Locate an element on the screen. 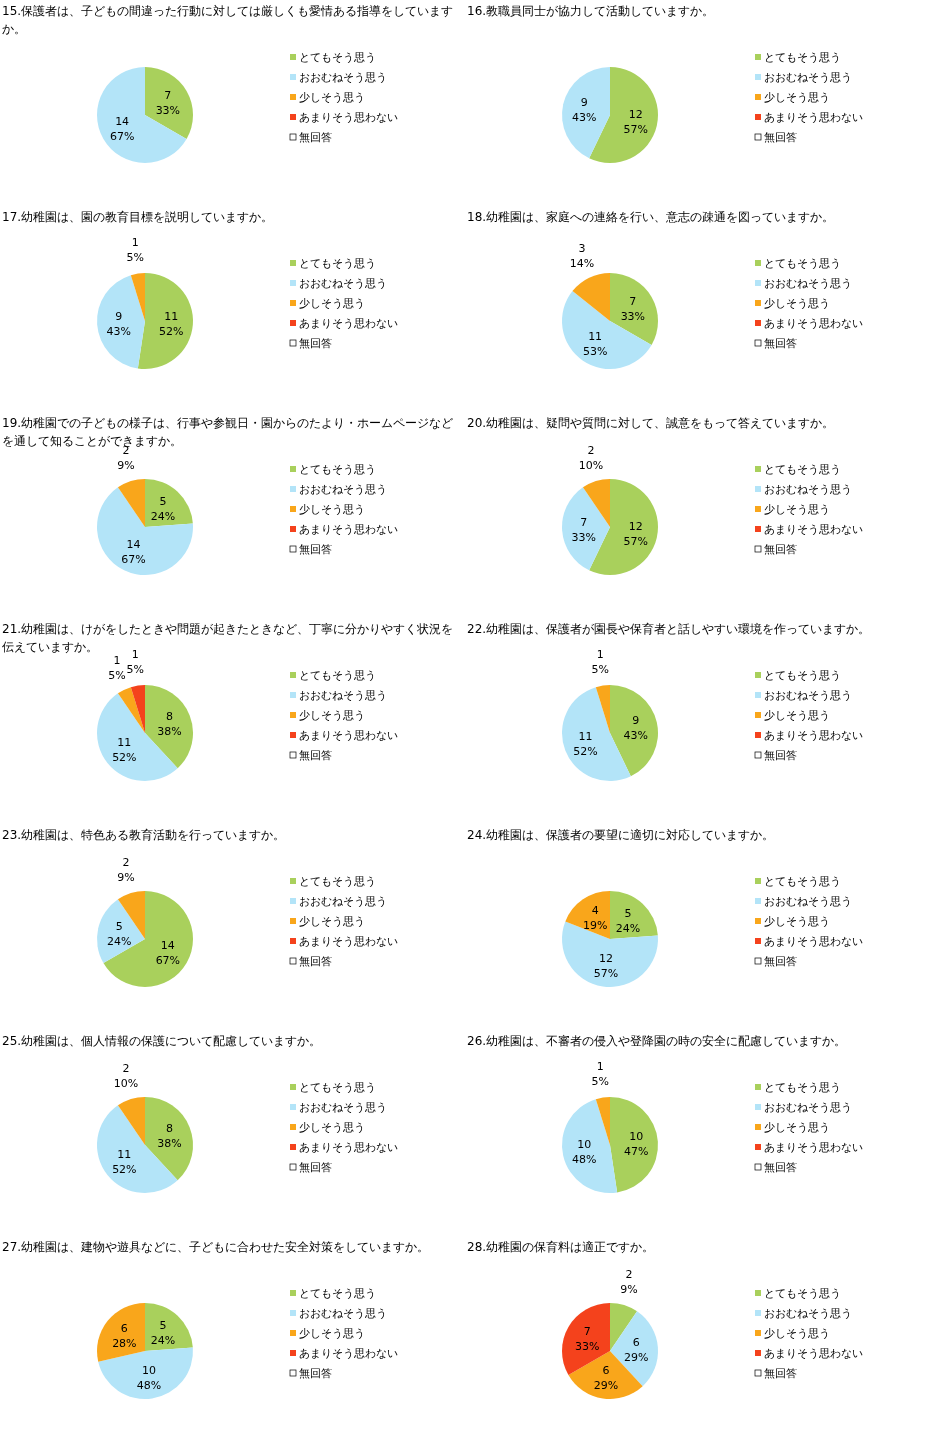 The image size is (925, 1450). data-label: 2 9% is located at coordinates (629, 1282).